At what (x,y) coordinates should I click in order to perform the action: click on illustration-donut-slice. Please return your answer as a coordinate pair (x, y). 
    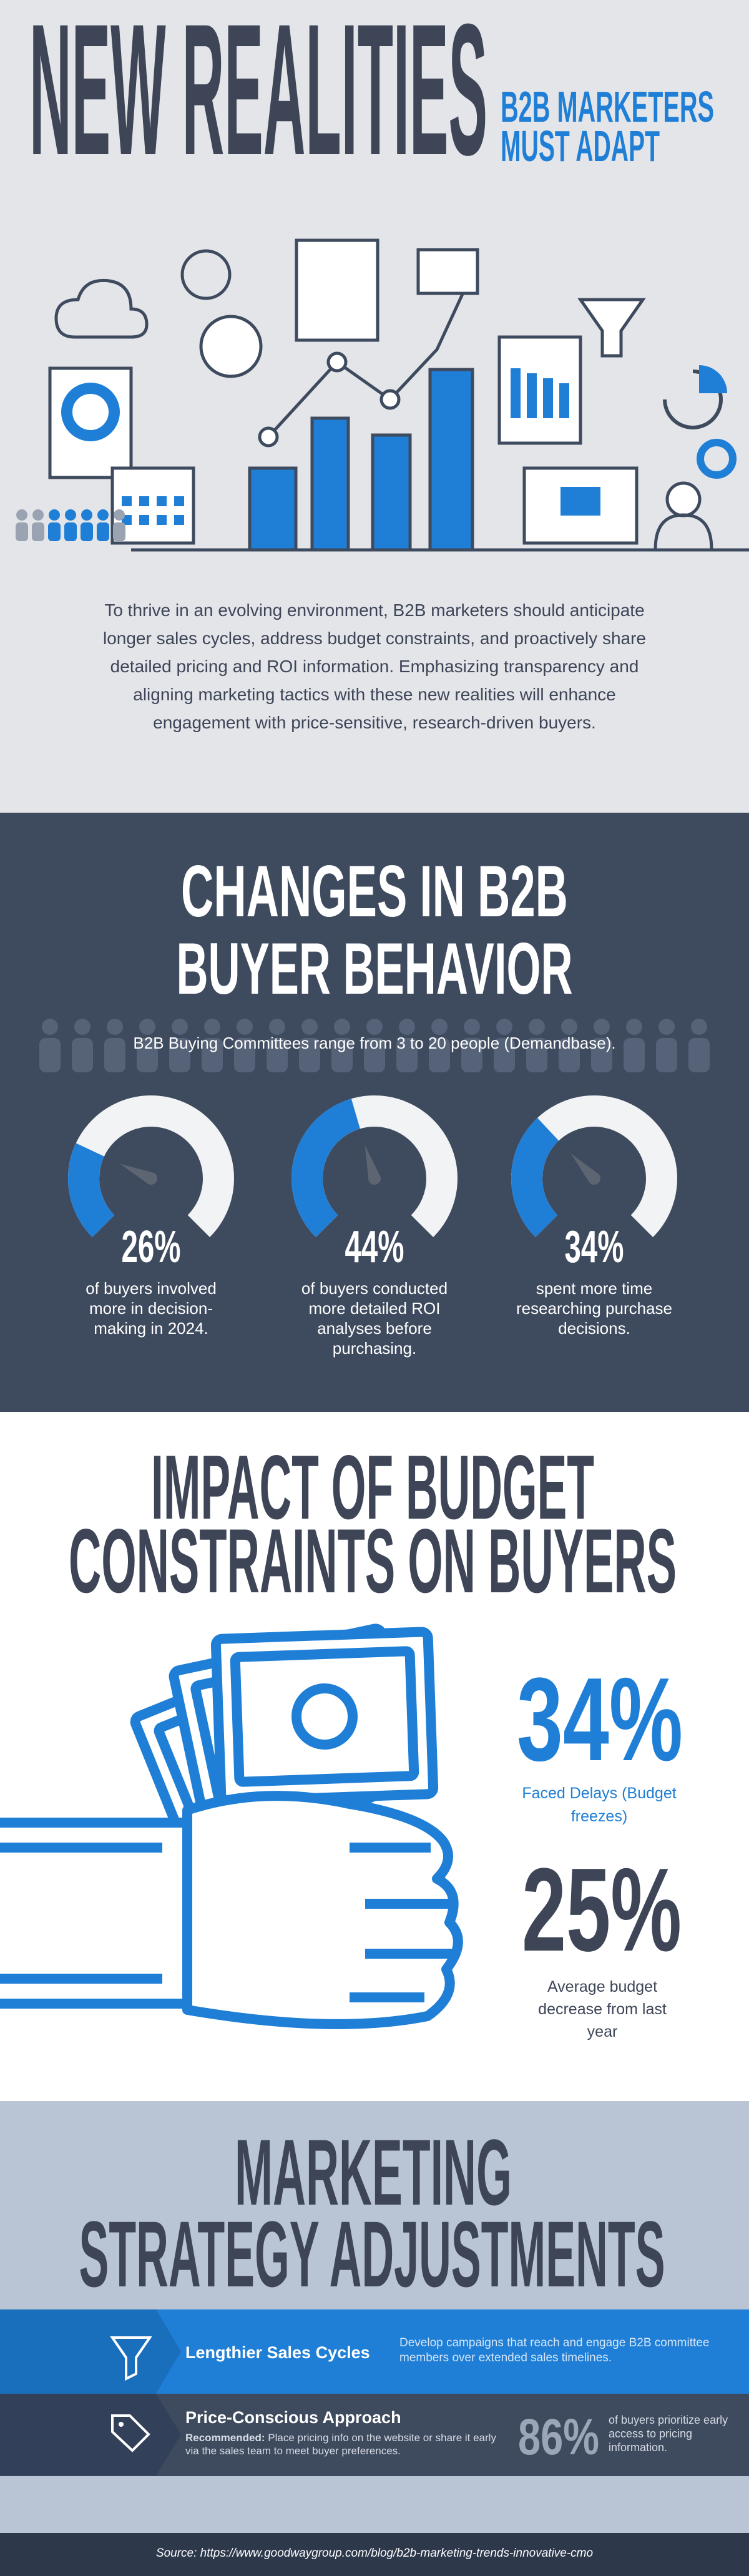
    Looking at the image, I should click on (713, 379).